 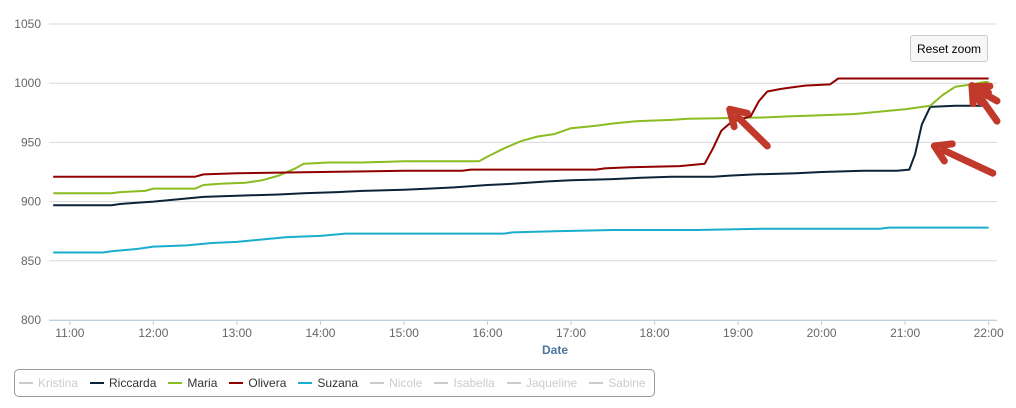 I want to click on legend-item-kristina: Kristina, so click(x=48, y=383).